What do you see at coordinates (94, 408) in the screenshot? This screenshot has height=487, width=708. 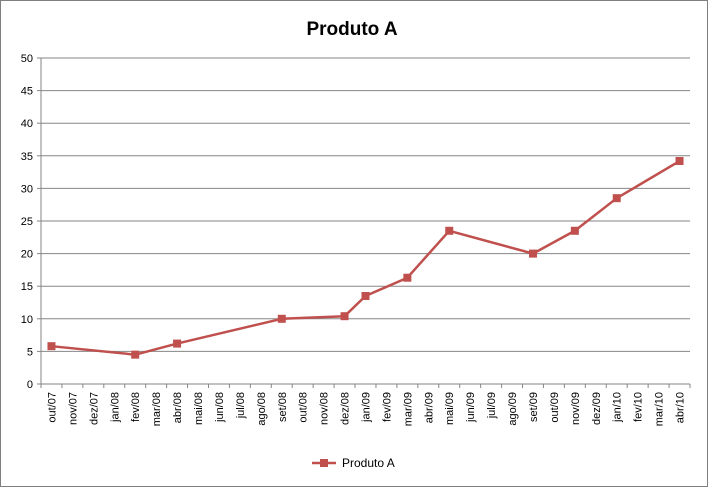 I see `x-tick-label: dez/07` at bounding box center [94, 408].